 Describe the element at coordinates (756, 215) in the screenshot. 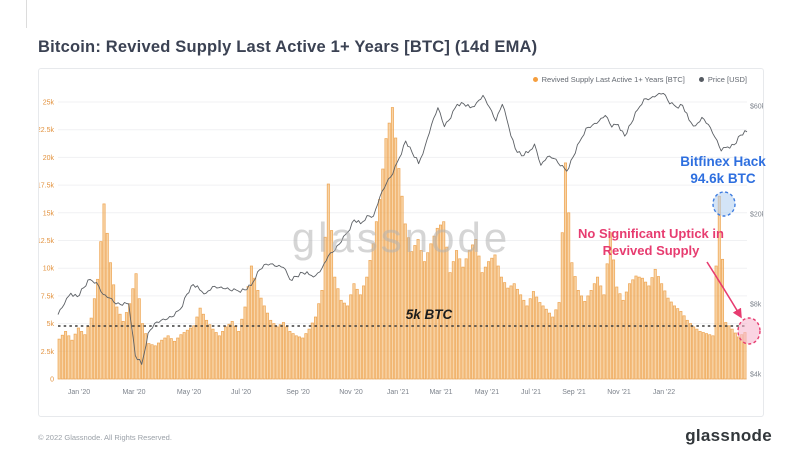

I see `right-axis-tick: $20k` at that location.